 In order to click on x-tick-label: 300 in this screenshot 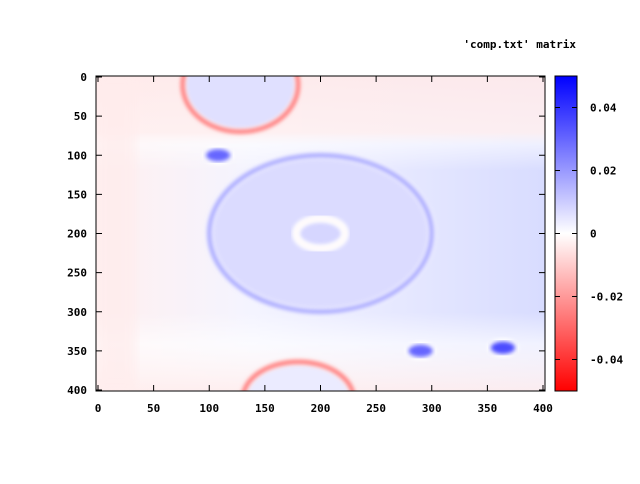, I will do `click(432, 408)`.